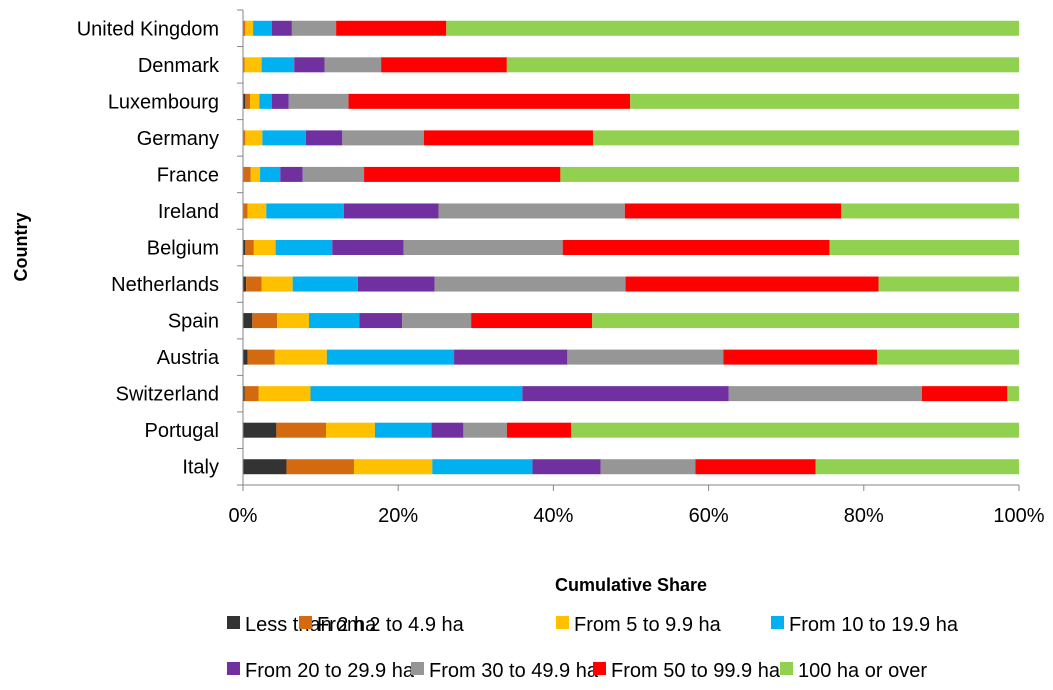  Describe the element at coordinates (179, 66) in the screenshot. I see `category-label: Denmark` at that location.